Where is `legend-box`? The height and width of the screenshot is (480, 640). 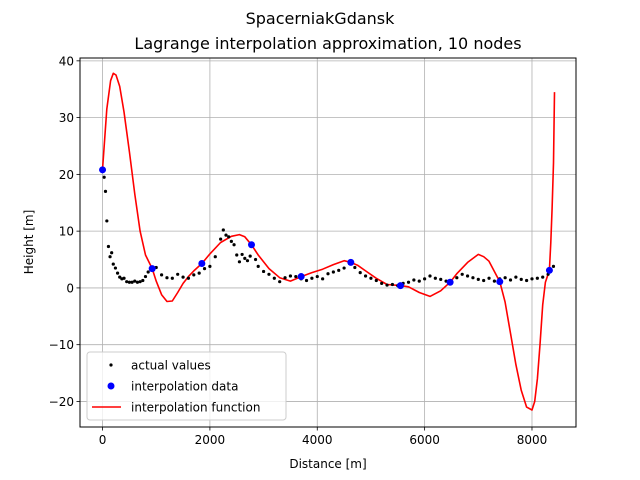
legend-box is located at coordinates (186, 386).